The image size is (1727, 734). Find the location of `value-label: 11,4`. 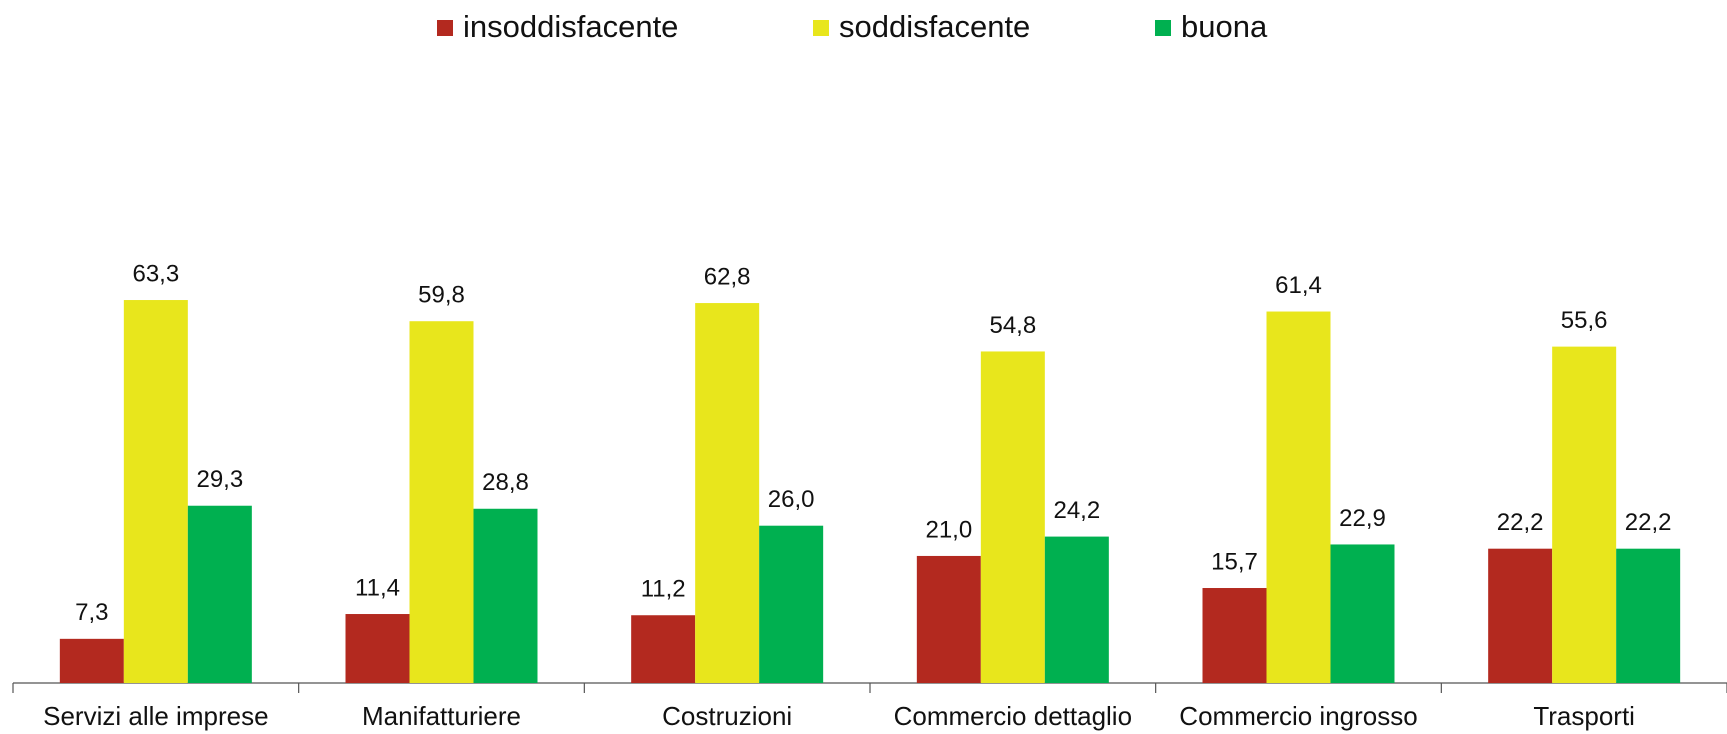

value-label: 11,4 is located at coordinates (377, 587).